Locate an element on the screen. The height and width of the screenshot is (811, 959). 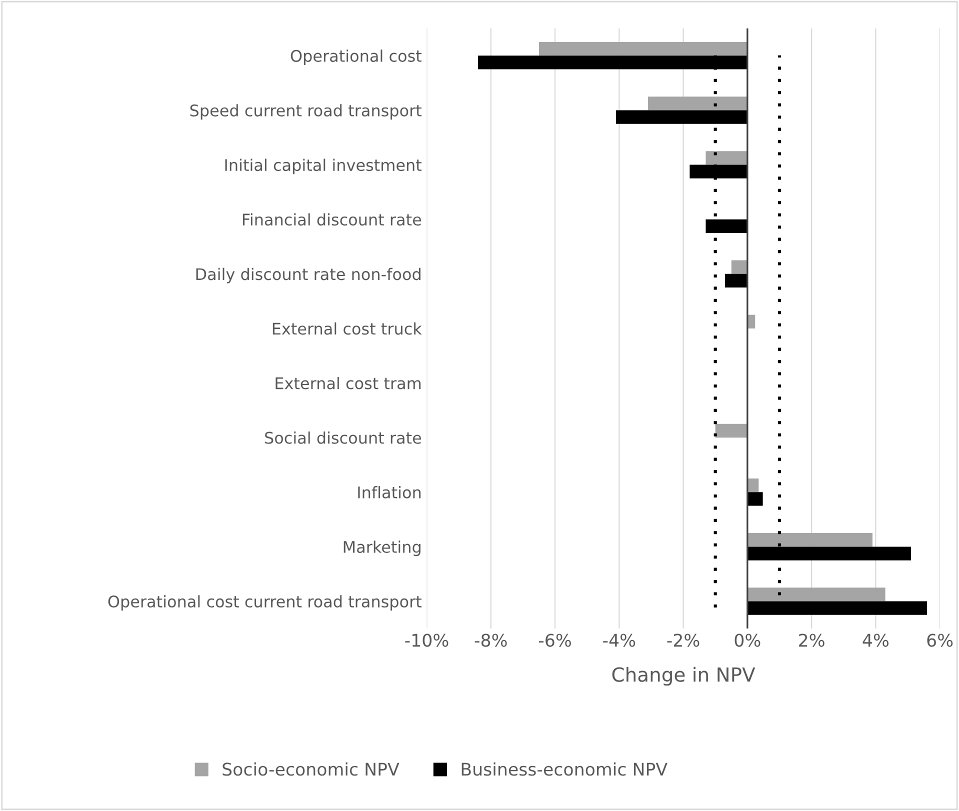
y-tick-label: External cost tram is located at coordinates (348, 383).